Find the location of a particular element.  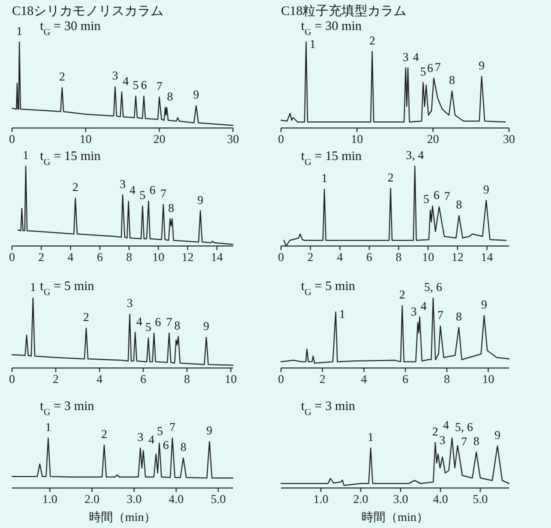

x-tick-label: 3.0 is located at coordinates (134, 499).